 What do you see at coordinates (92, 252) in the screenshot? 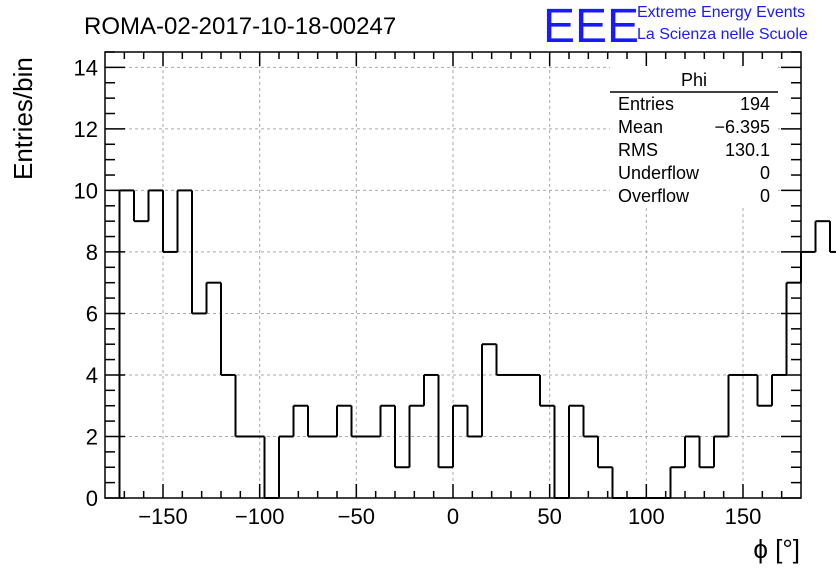
I see `y-tick-label: 8` at bounding box center [92, 252].